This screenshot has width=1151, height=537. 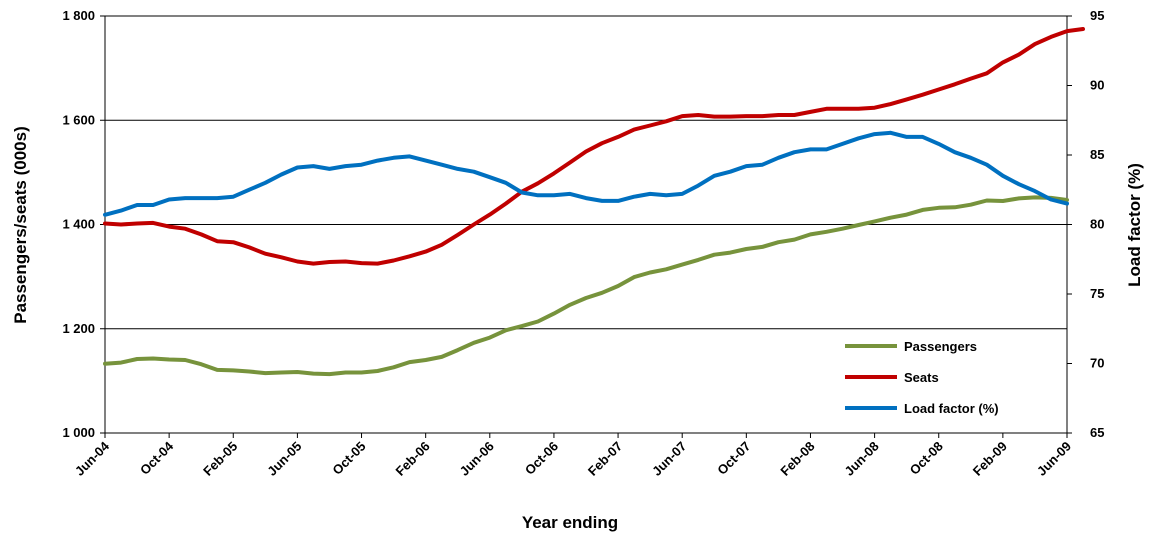 I want to click on right-y-tick-label: 65, so click(x=1097, y=432).